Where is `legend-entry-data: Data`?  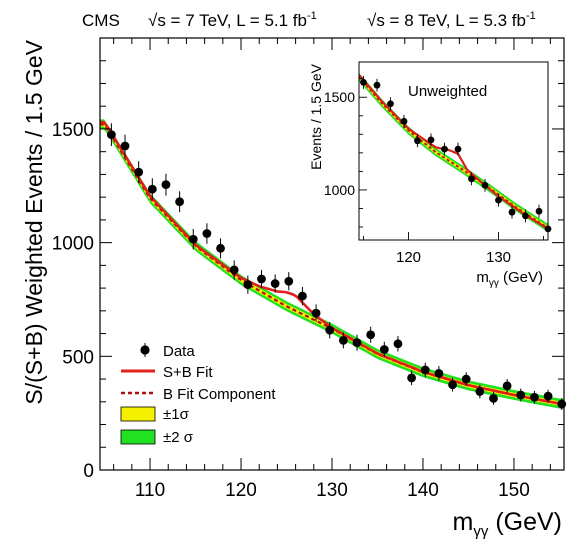
legend-entry-data: Data is located at coordinates (167, 351).